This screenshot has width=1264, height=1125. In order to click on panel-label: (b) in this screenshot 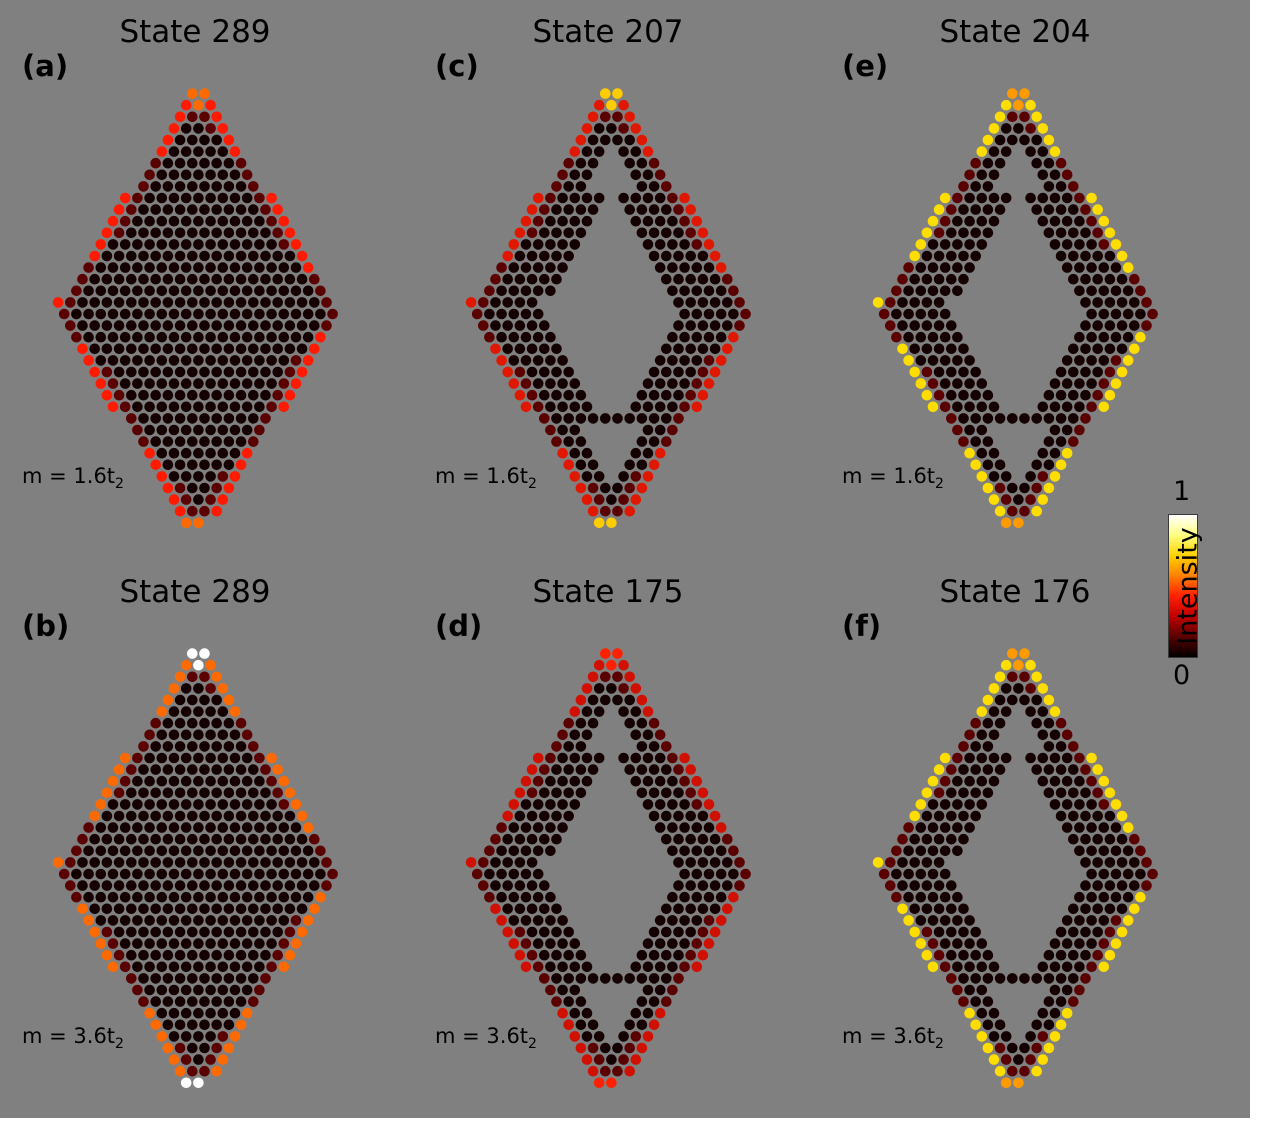, I will do `click(46, 626)`.